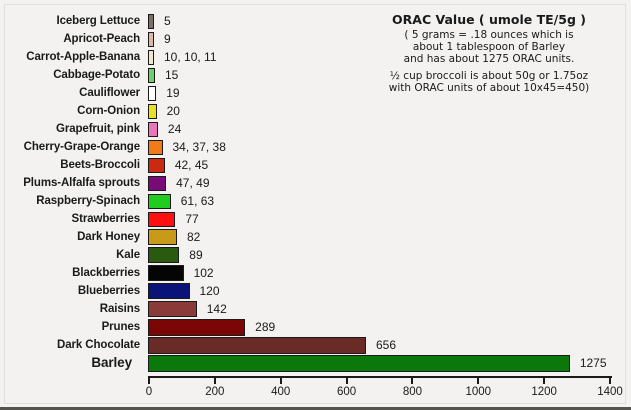 This screenshot has height=410, width=631. What do you see at coordinates (489, 59) in the screenshot?
I see `annotation-line: and has about 1275 ORAC units.` at bounding box center [489, 59].